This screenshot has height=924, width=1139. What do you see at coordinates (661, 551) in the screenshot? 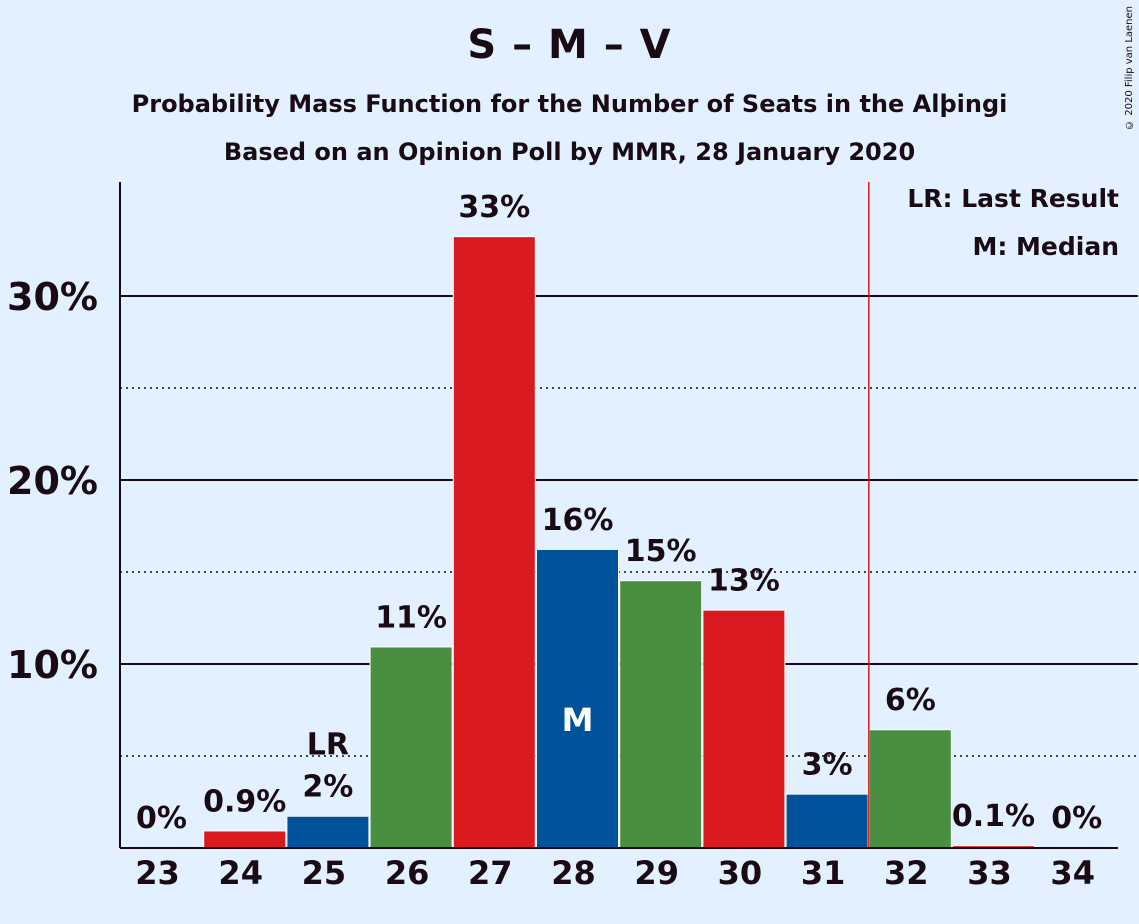
I see `bar-value-label: 15%` at bounding box center [661, 551].